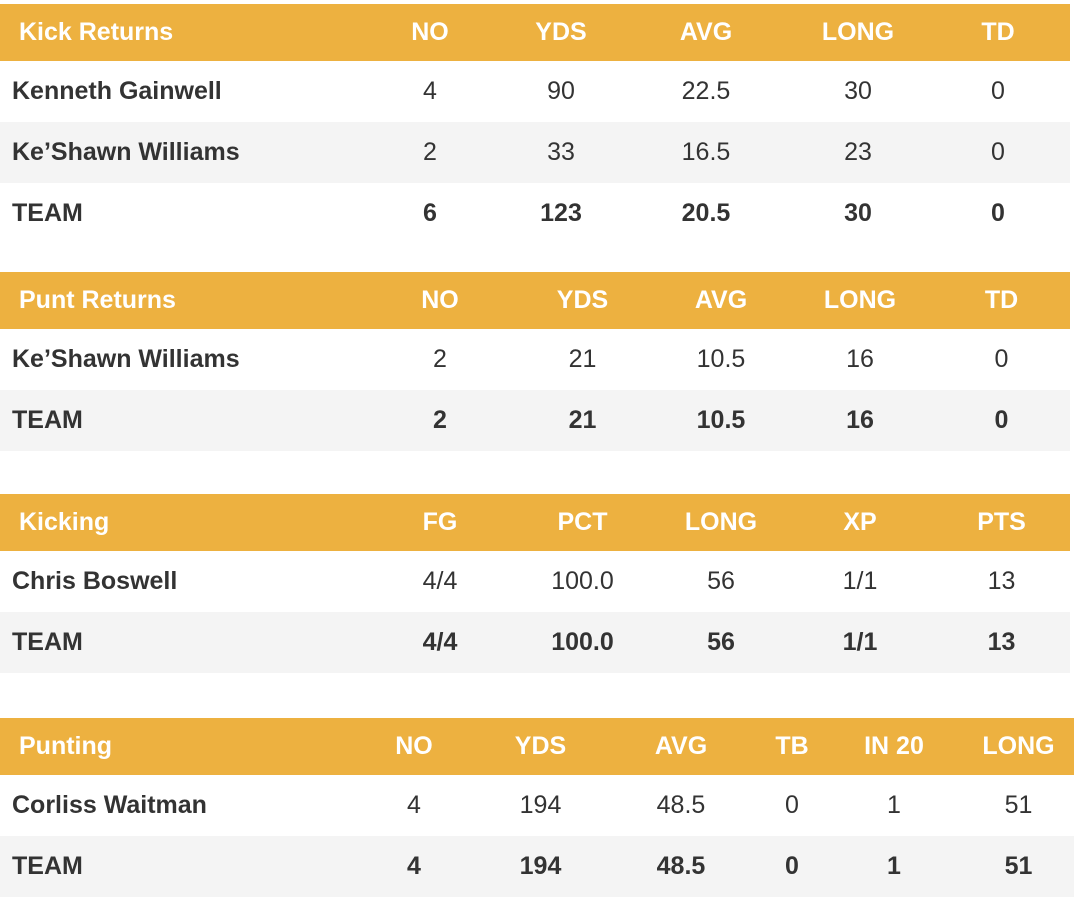 The width and height of the screenshot is (1074, 908). I want to click on player-name: Kenneth Gainwell, so click(117, 91).